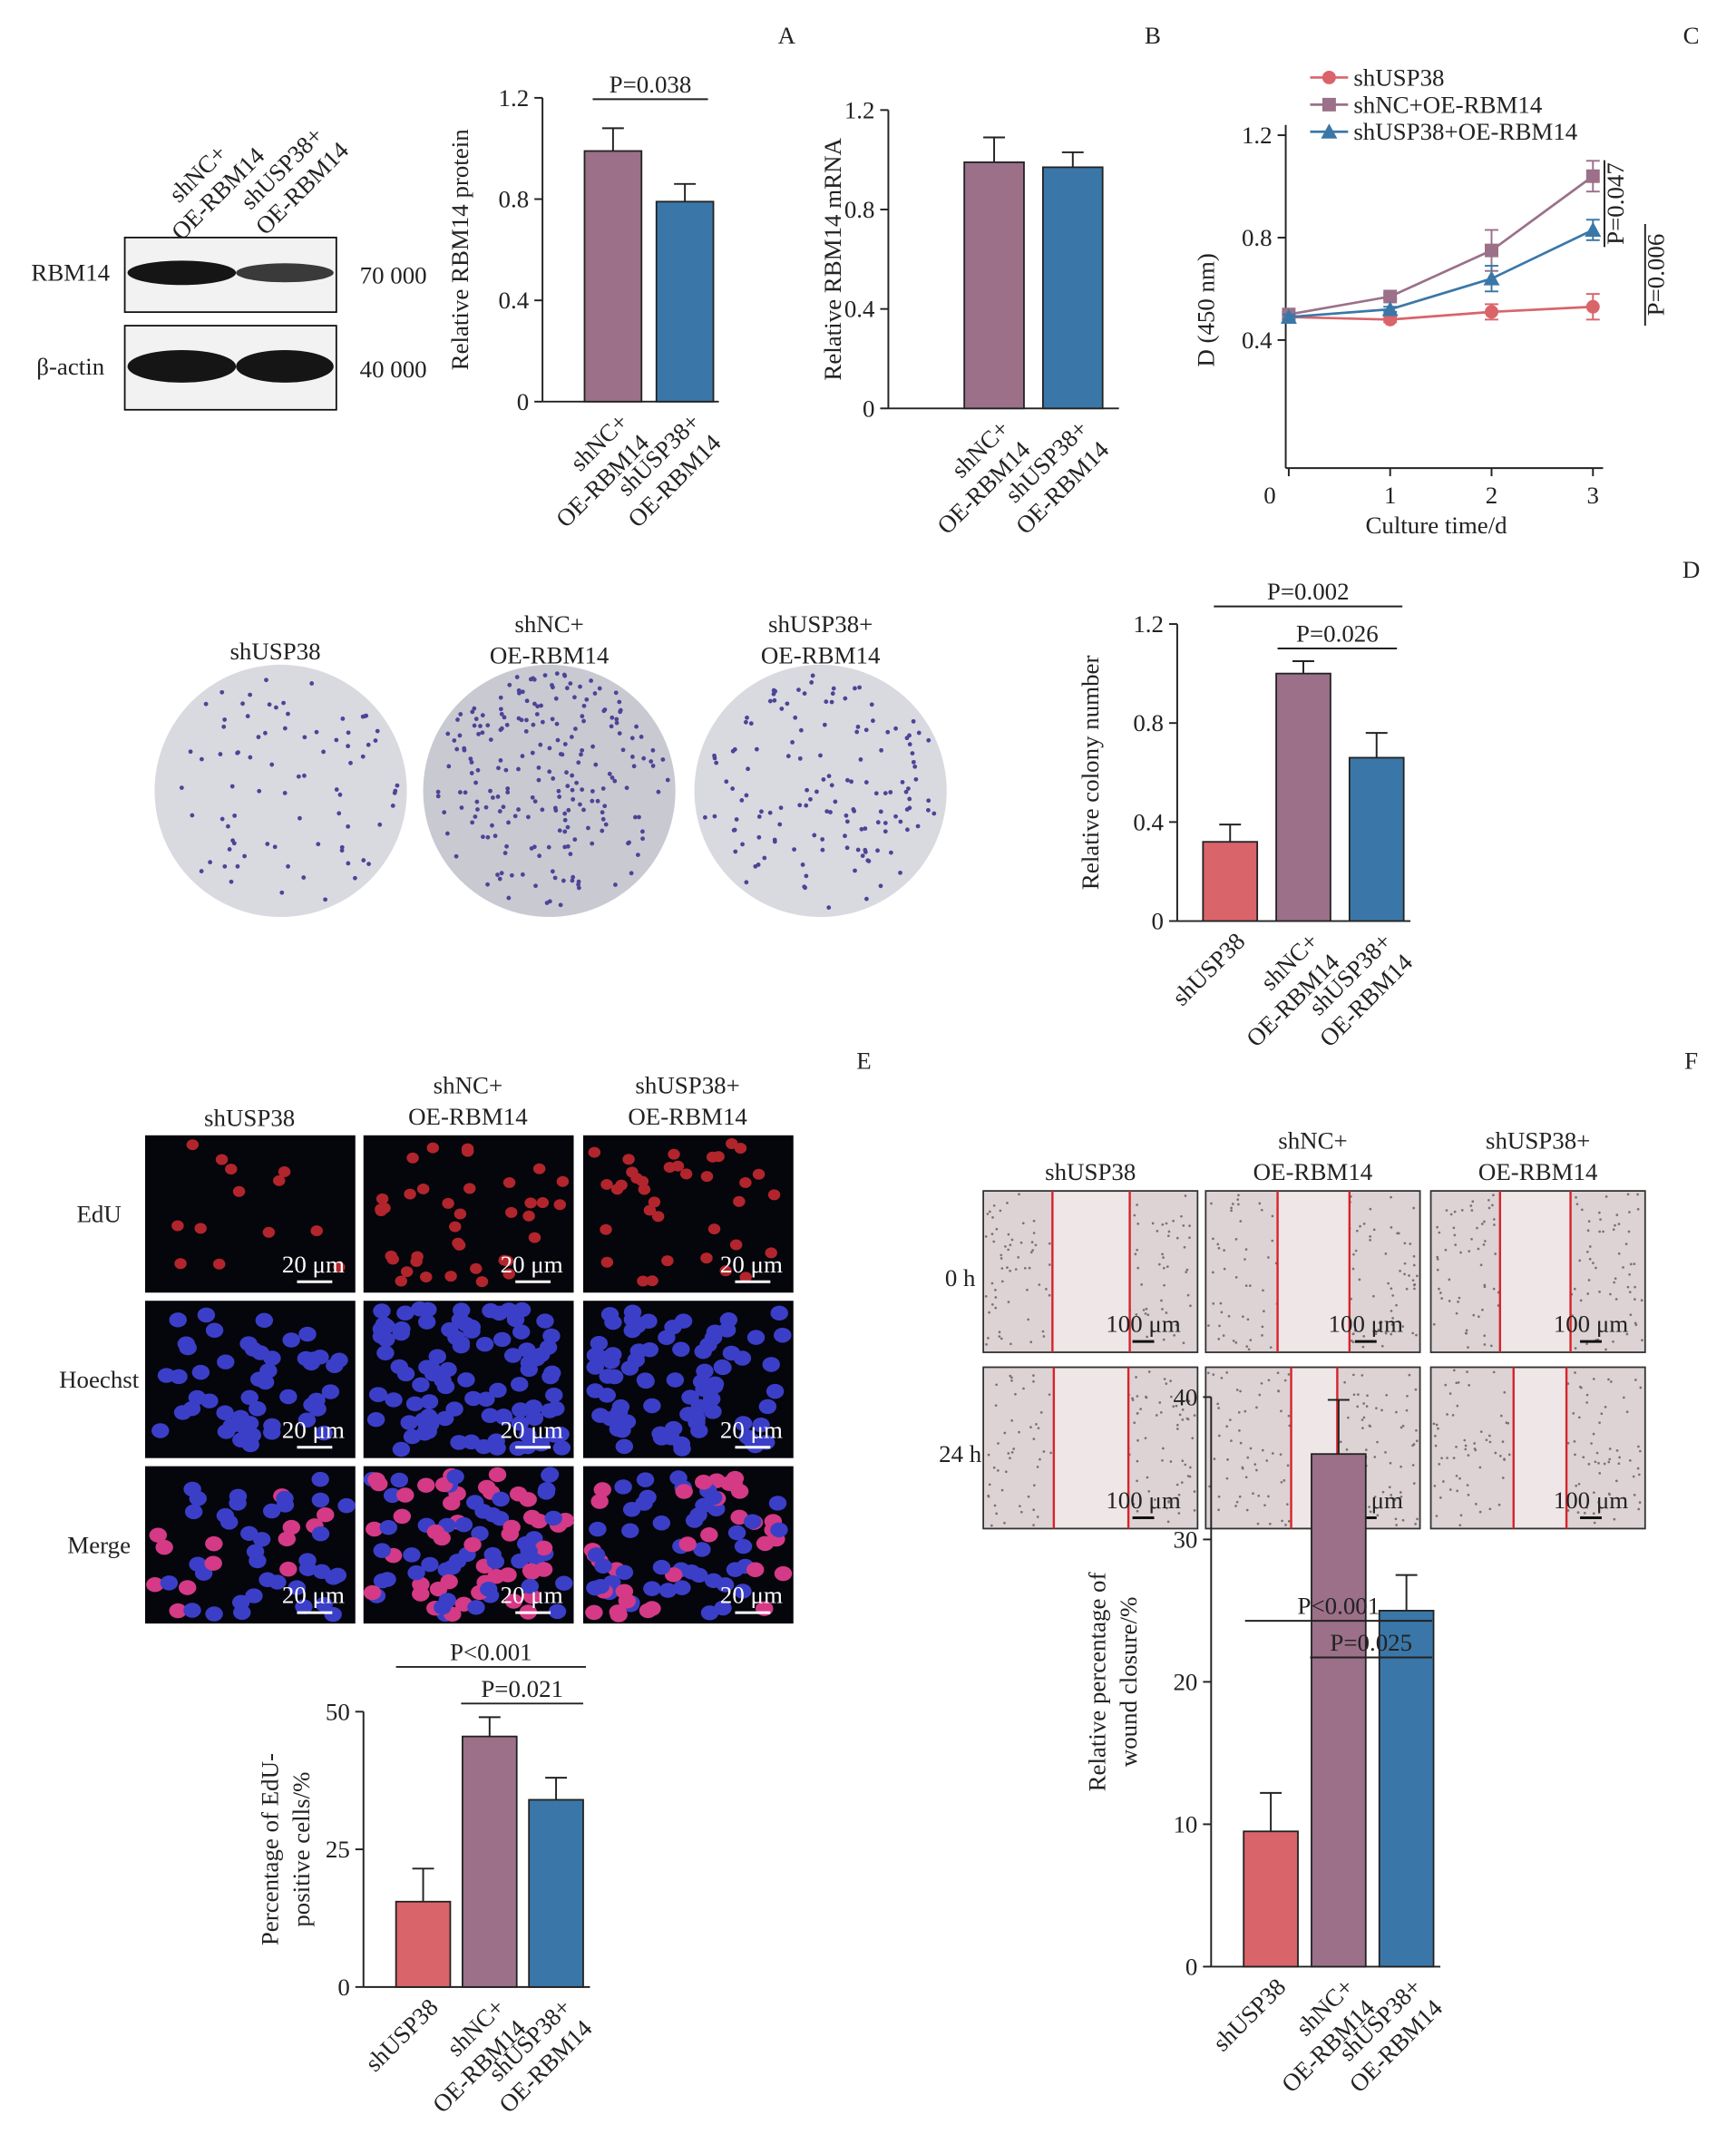 Image resolution: width=1736 pixels, height=2154 pixels. I want to click on y-tick-label: 25, so click(338, 1849).